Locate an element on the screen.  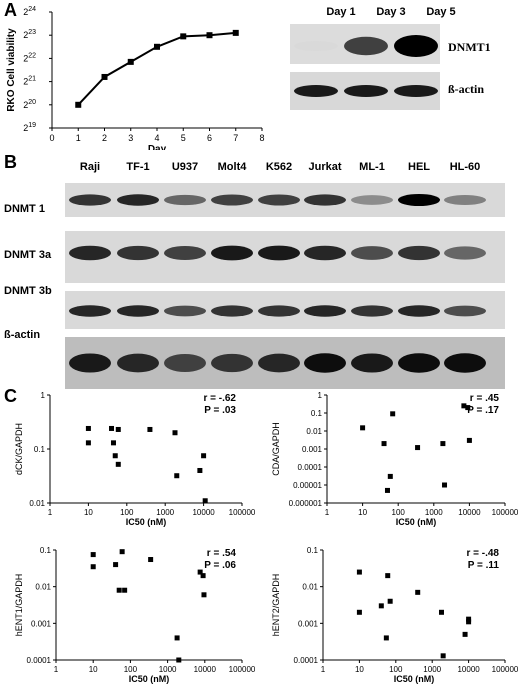
blot-b-lane-label: Molt4 is located at coordinates (232, 167).